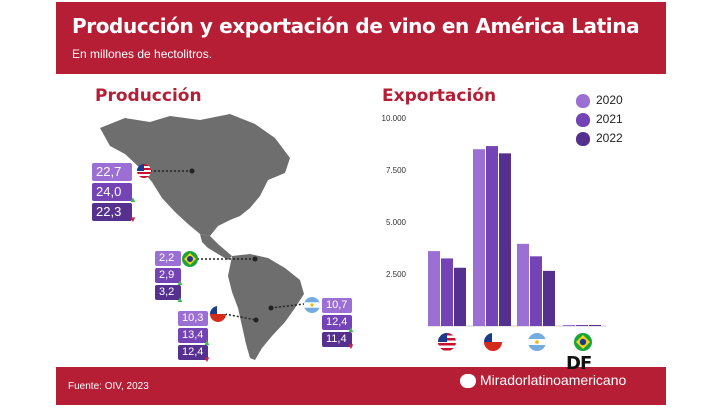 The height and width of the screenshot is (409, 720). What do you see at coordinates (396, 222) in the screenshot?
I see `y-tick-label: 5.000` at bounding box center [396, 222].